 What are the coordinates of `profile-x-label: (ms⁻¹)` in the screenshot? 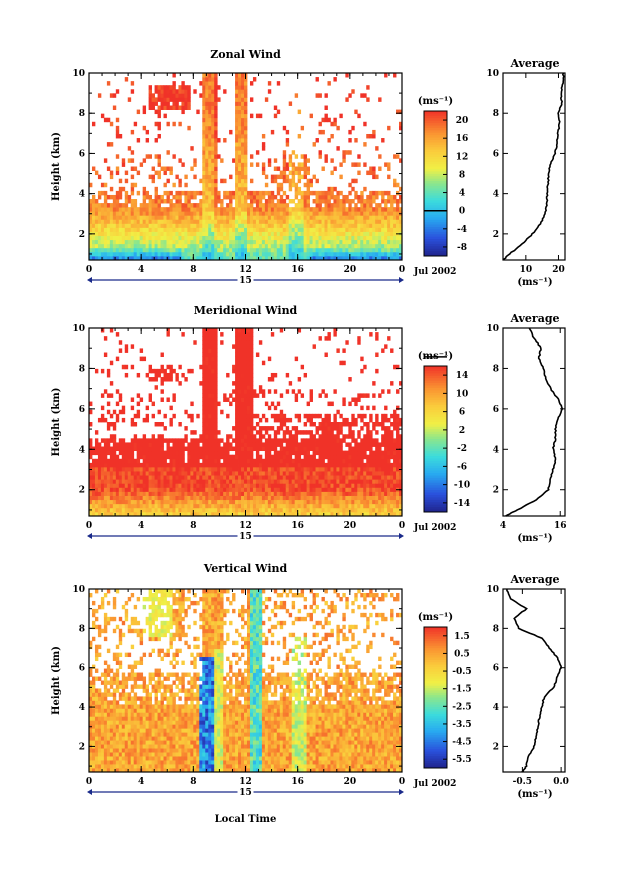 It's located at (534, 282).